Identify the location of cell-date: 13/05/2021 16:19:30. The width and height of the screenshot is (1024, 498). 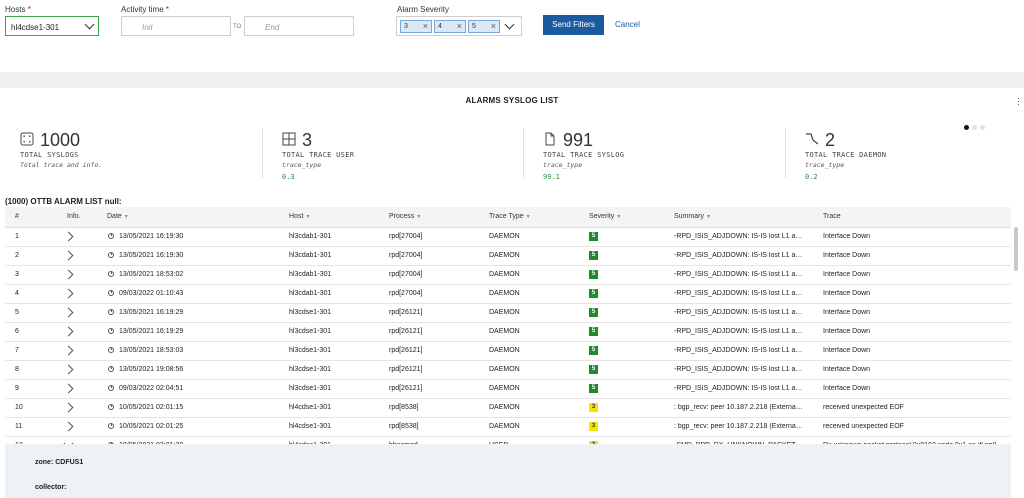
(151, 255).